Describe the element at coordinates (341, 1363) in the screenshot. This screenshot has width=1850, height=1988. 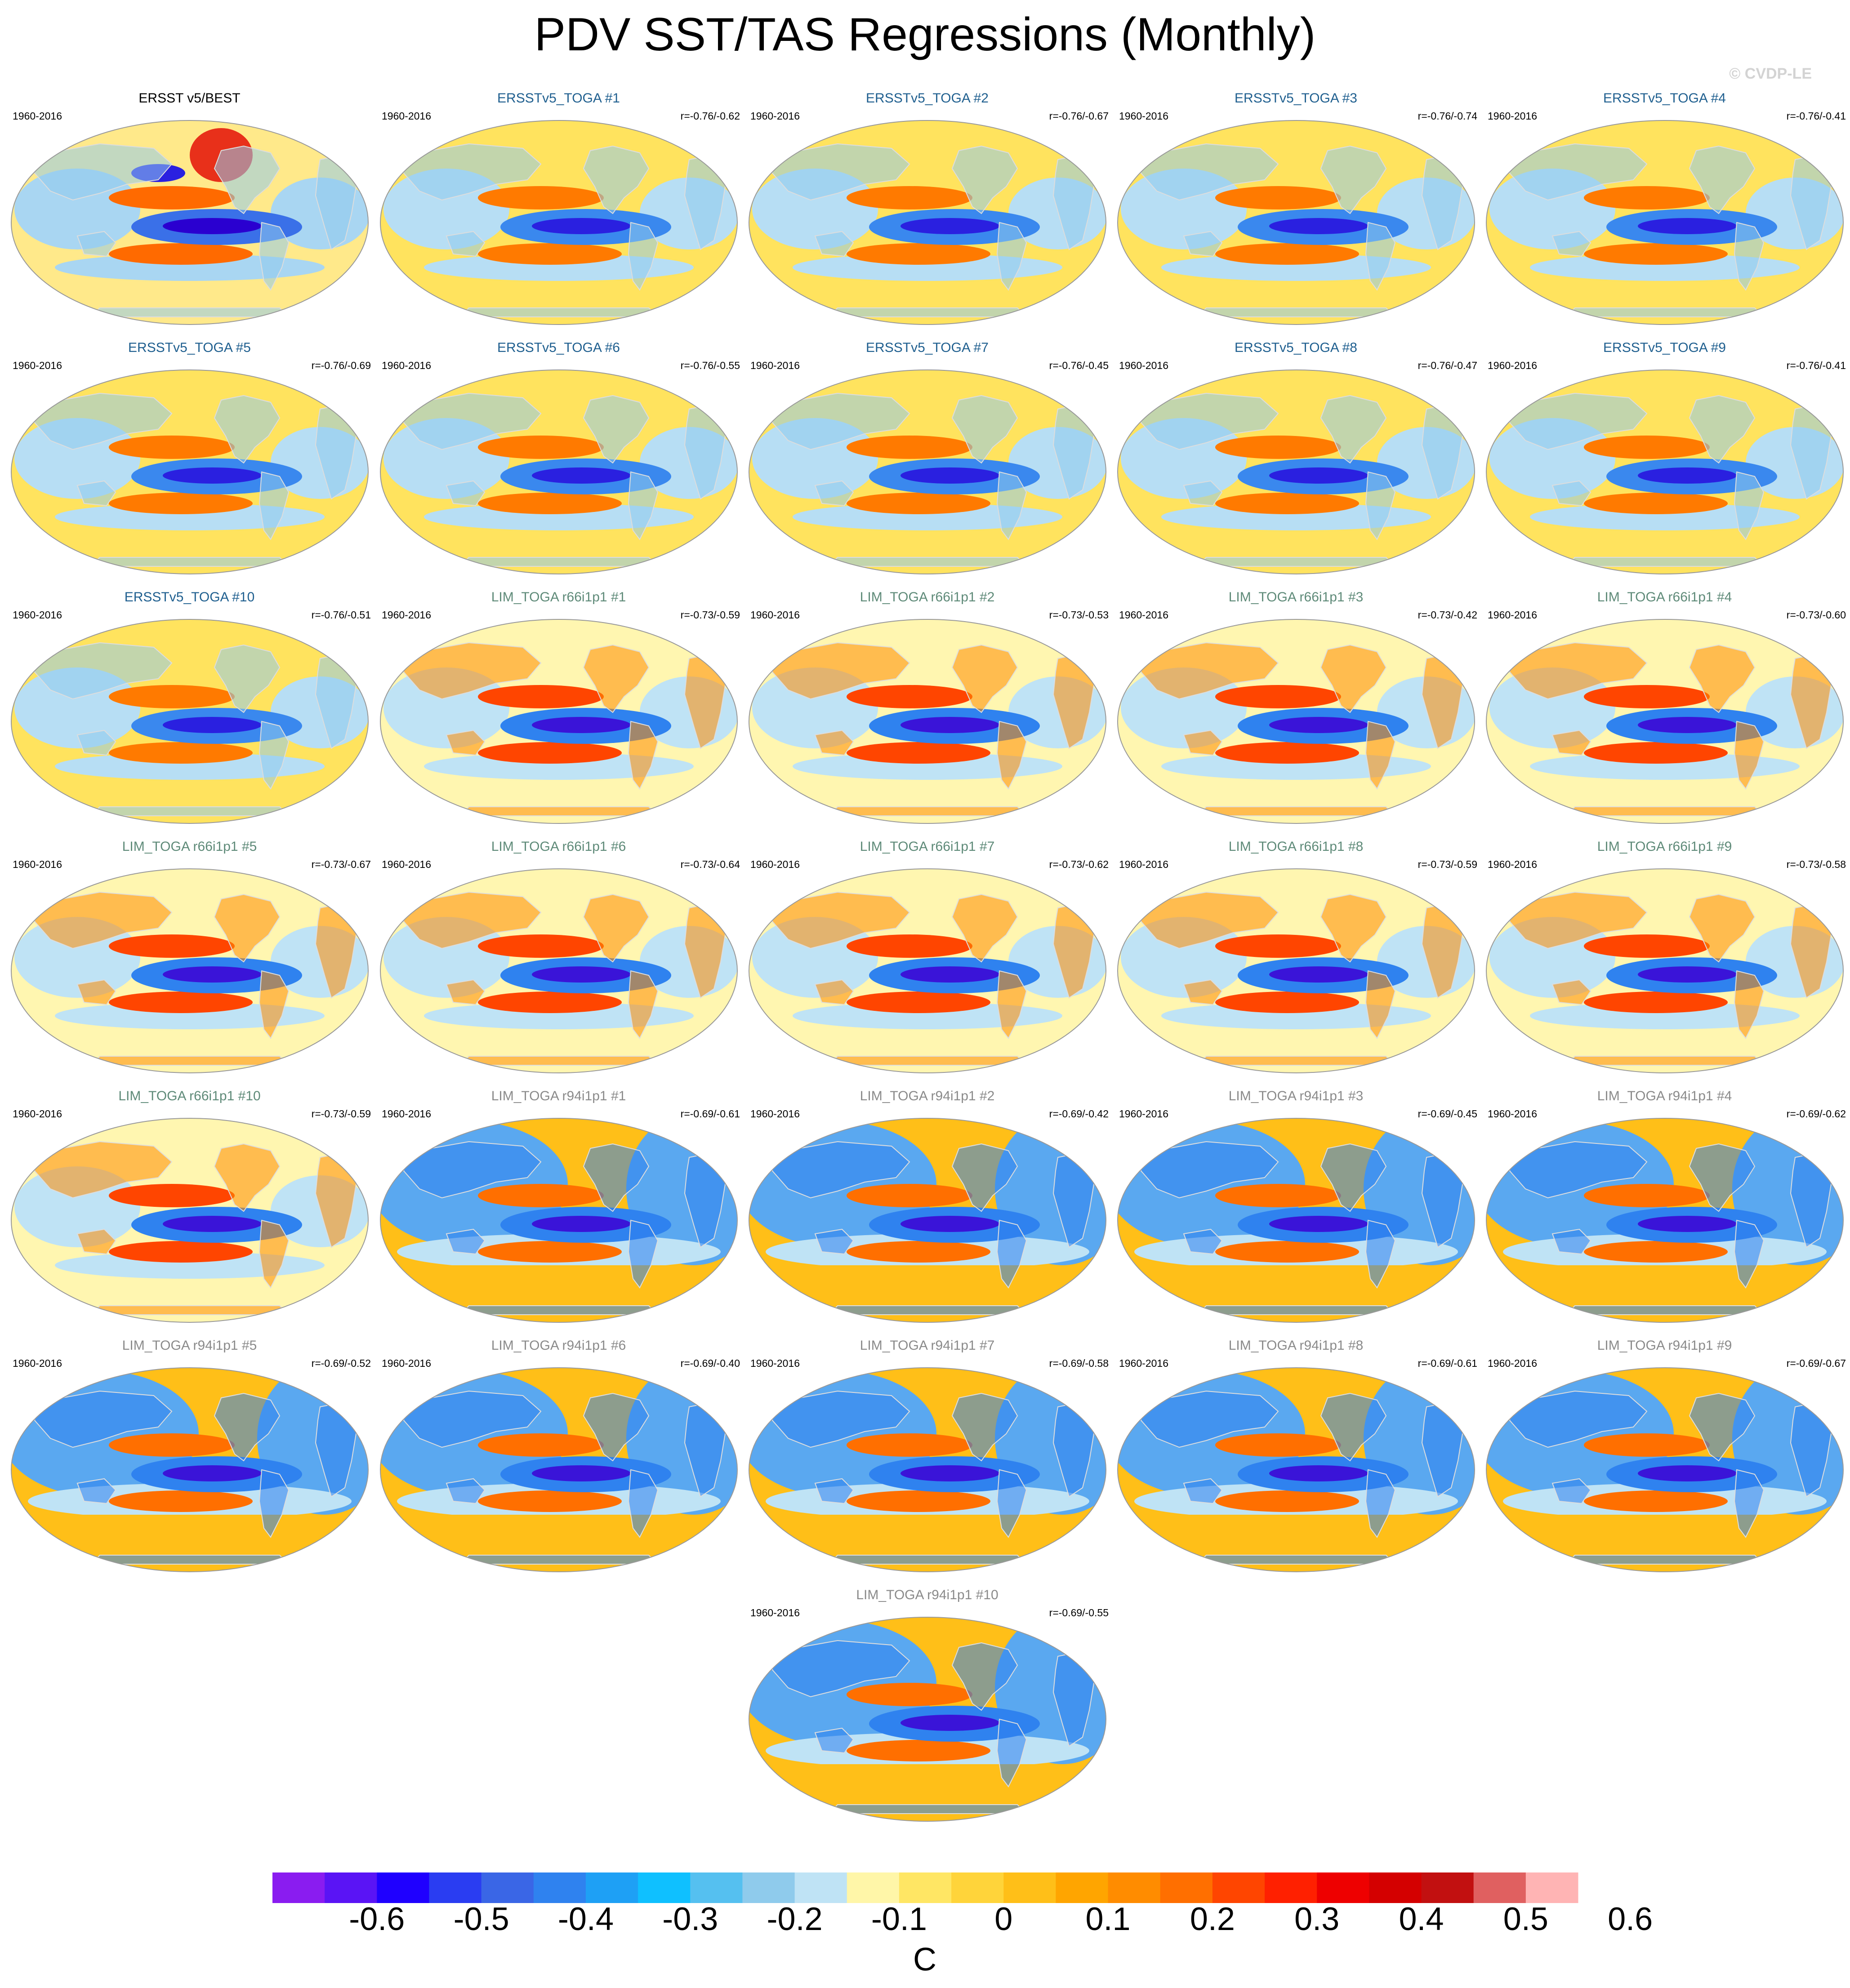
I see `panel-correlation: r=-0.69/-0.52` at that location.